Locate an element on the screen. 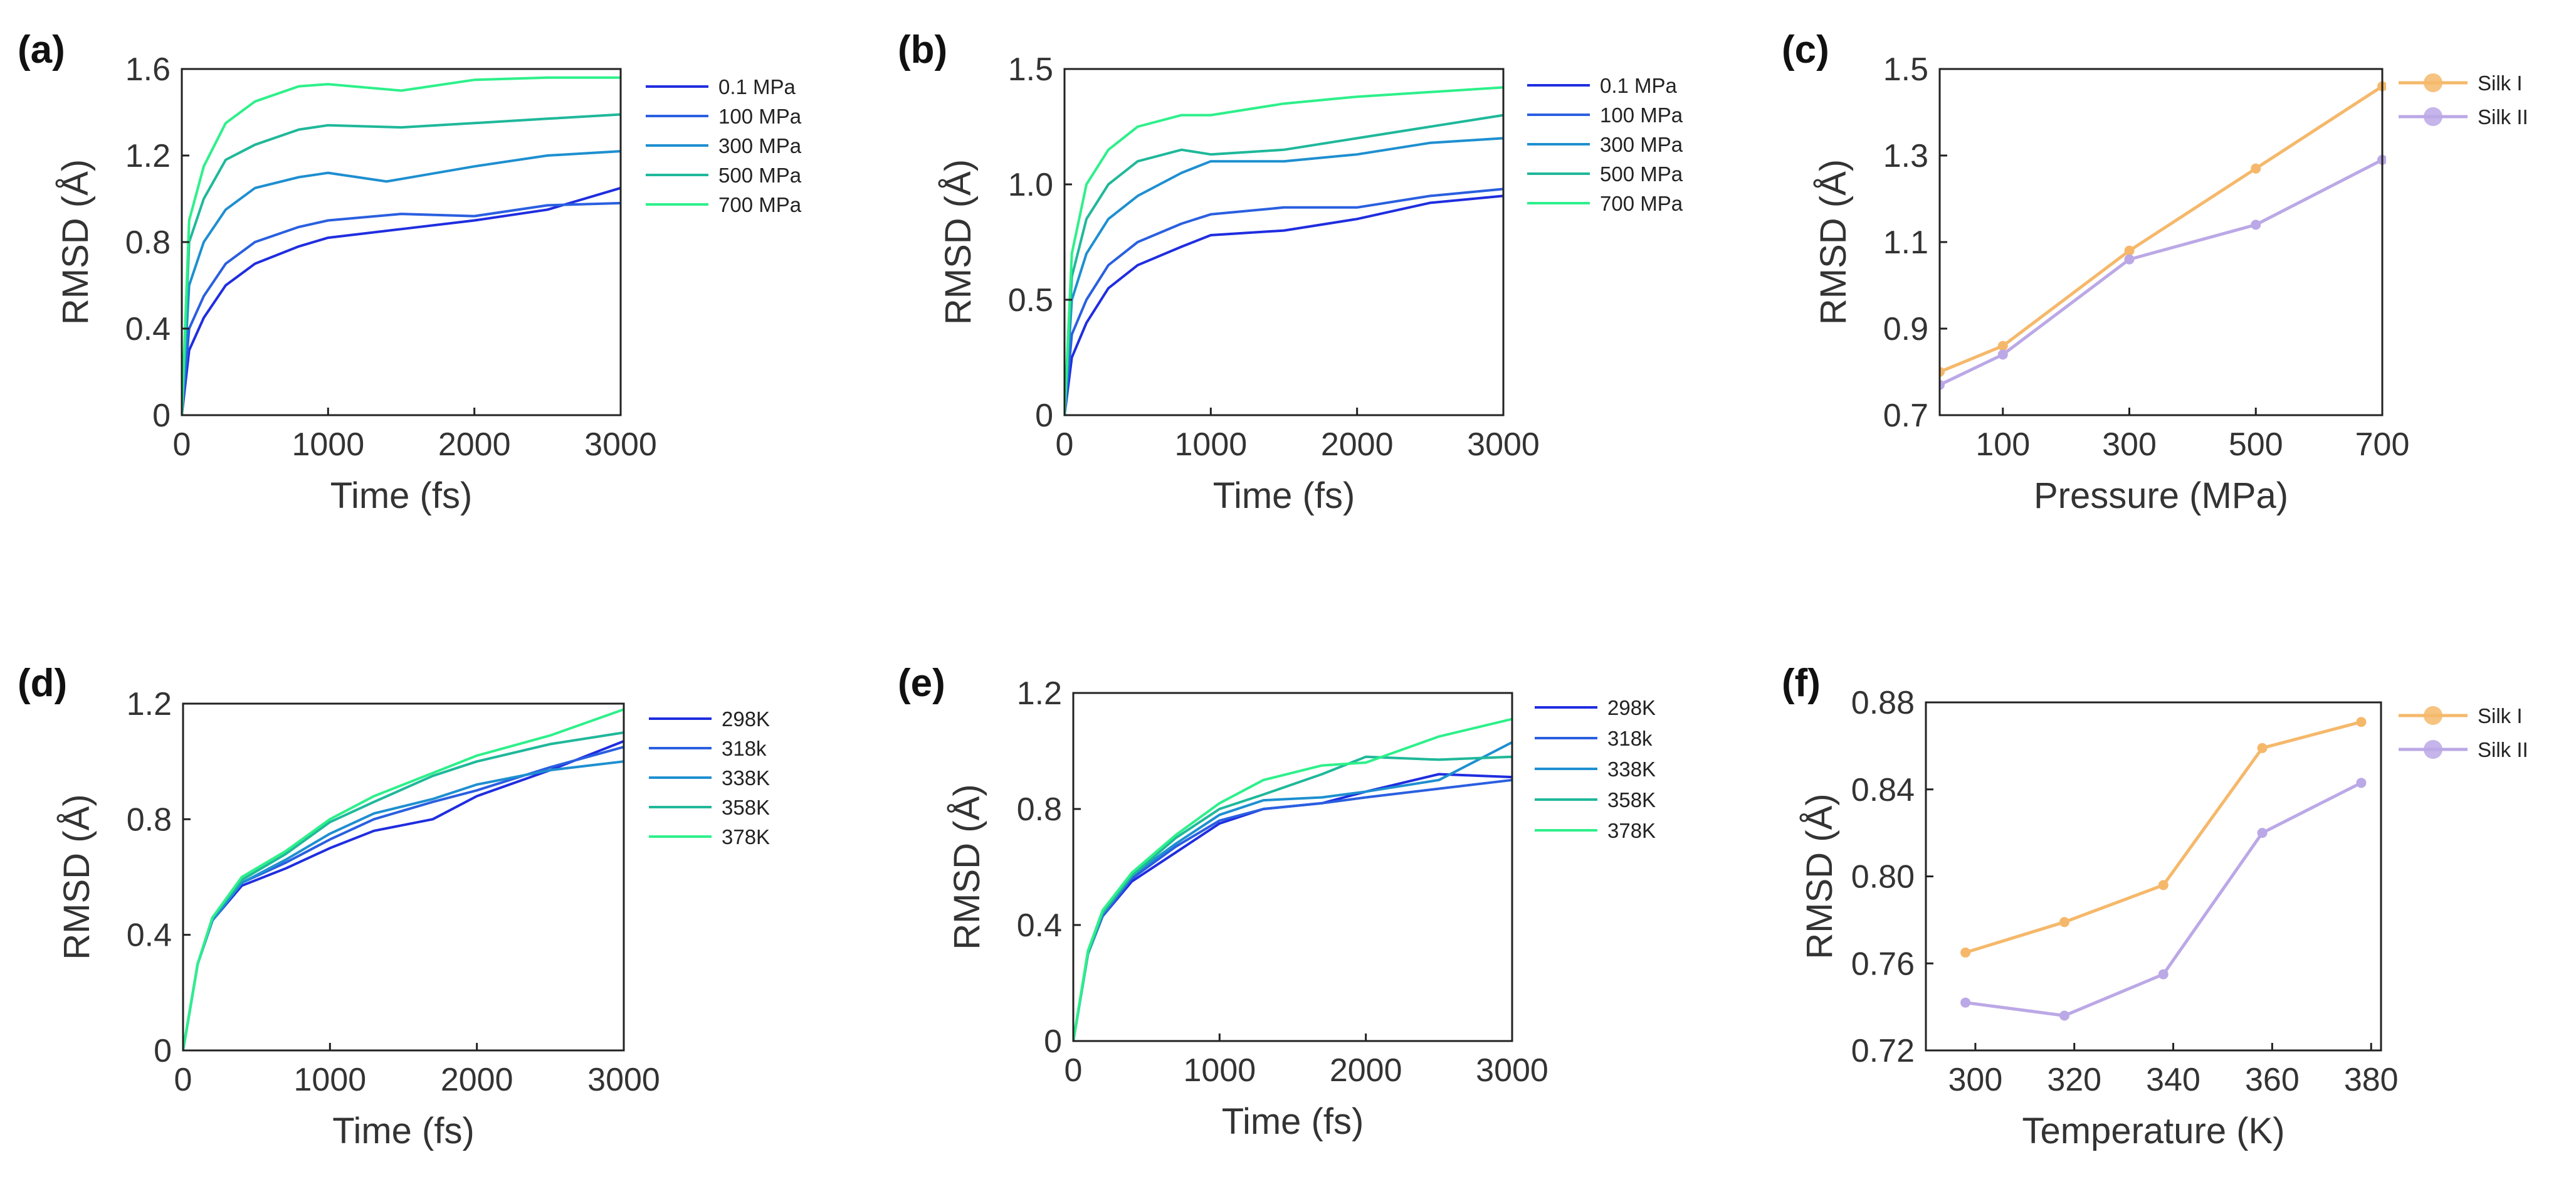 The image size is (2576, 1184). x-tick-label: 3000 is located at coordinates (623, 1080).